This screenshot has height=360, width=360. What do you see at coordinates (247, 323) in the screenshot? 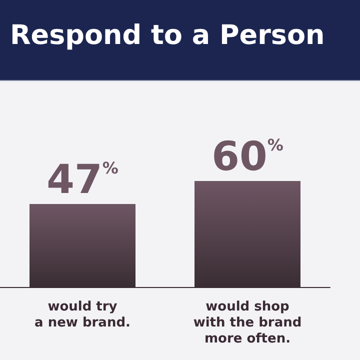
I see `x-tick-label: would shop with the brand more often.` at bounding box center [247, 323].